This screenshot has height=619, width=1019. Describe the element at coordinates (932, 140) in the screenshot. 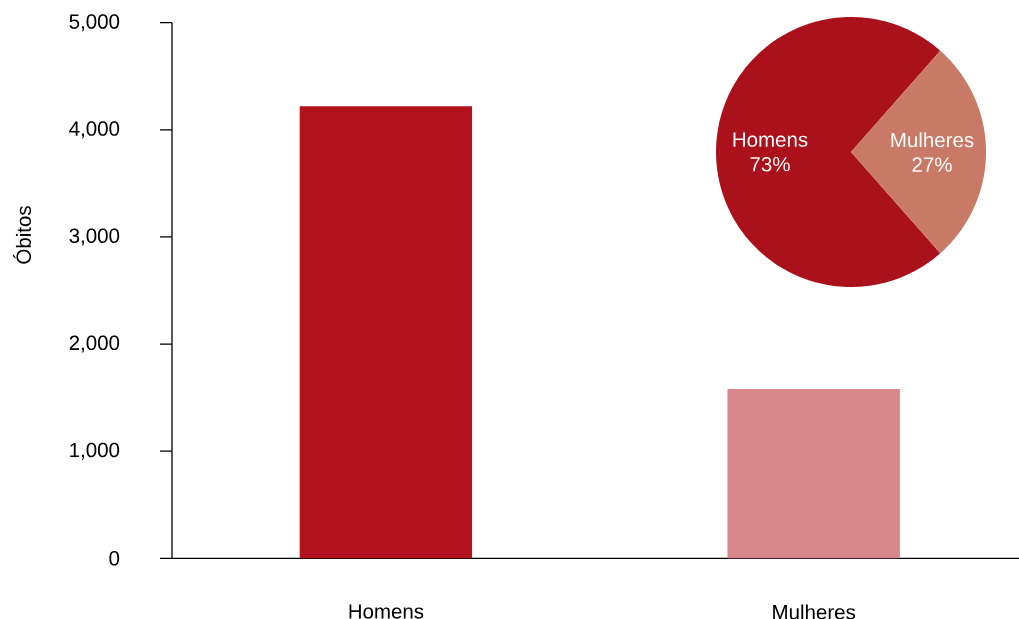

I see `slice-label: Mulheres` at that location.